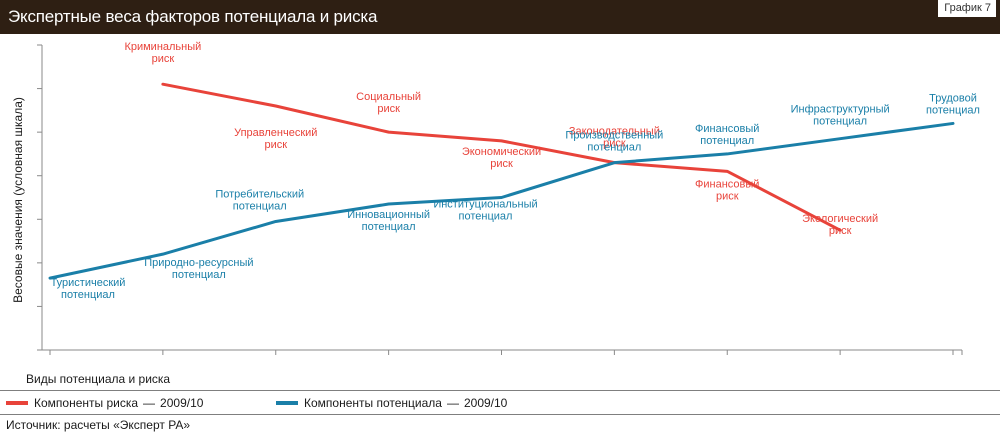 Image resolution: width=1000 pixels, height=434 pixels. I want to click on potential-point-label: Производственный потенциал, so click(614, 142).